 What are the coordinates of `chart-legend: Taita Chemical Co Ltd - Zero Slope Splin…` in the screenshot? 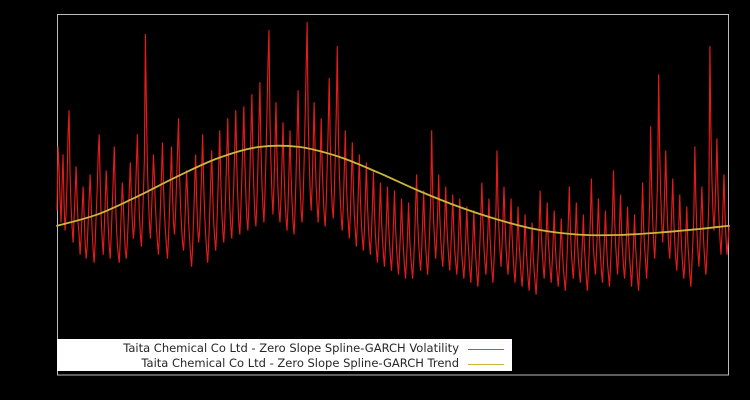 It's located at (284, 355).